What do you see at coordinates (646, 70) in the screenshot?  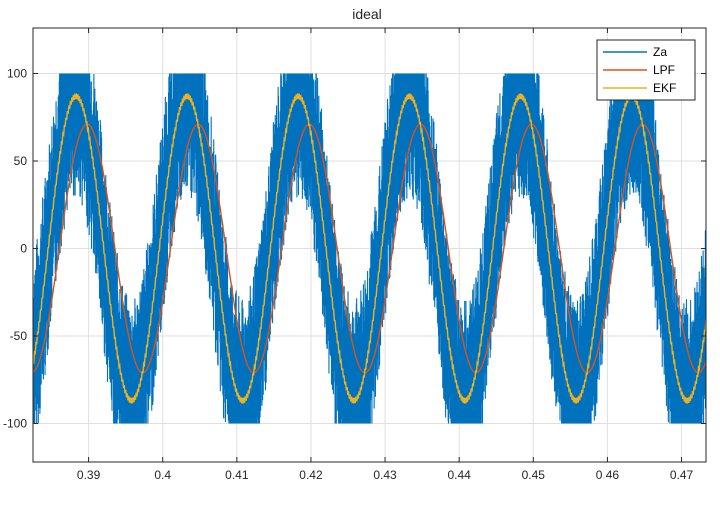 I see `legend: Za LPF EKF` at bounding box center [646, 70].